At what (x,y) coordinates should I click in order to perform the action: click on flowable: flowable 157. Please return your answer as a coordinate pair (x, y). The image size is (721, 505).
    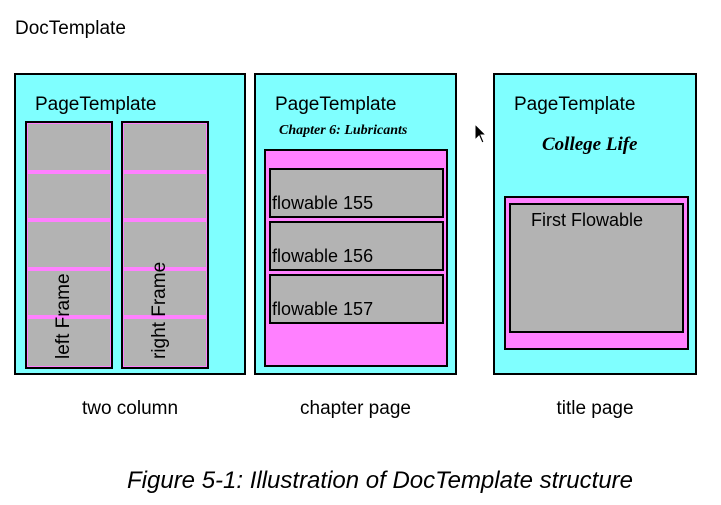
    Looking at the image, I should click on (356, 299).